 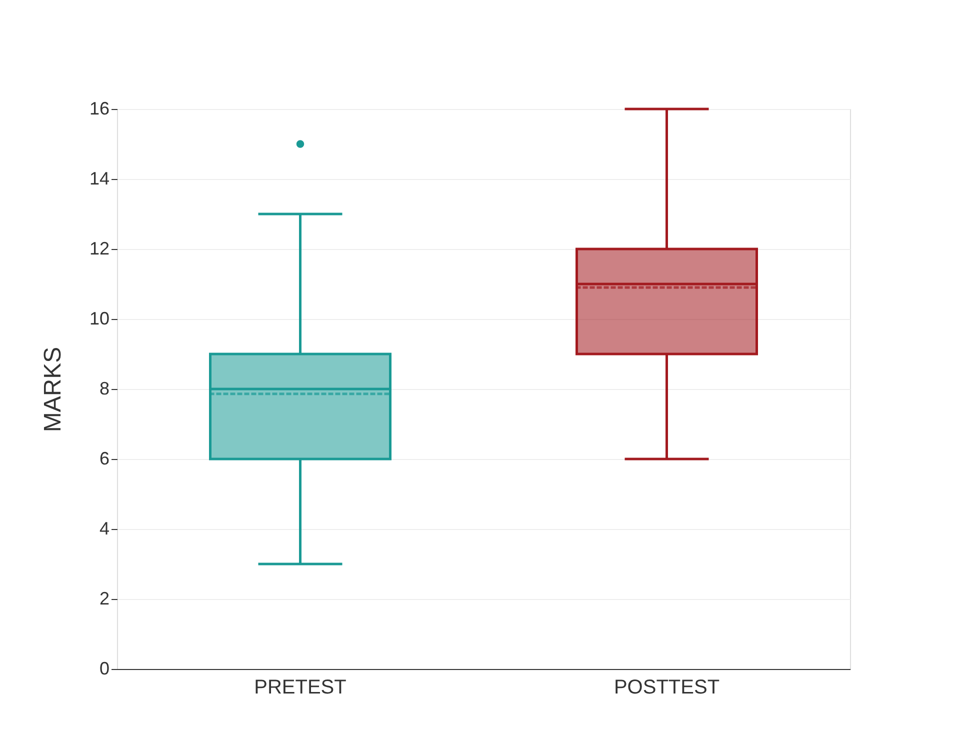 I want to click on x-tick-label: PRETEST, so click(x=300, y=687).